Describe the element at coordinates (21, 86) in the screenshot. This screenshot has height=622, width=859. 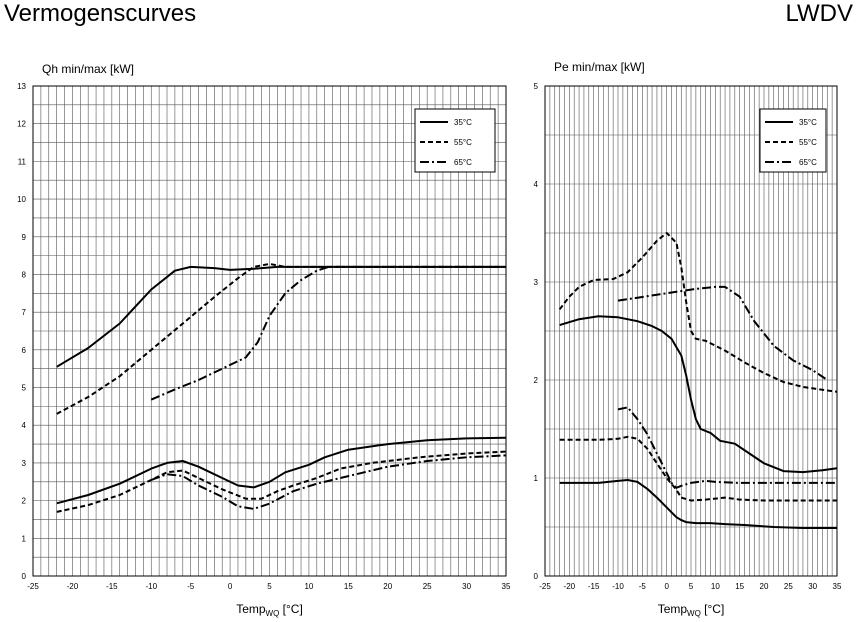
I see `y-tick-label: 13` at that location.